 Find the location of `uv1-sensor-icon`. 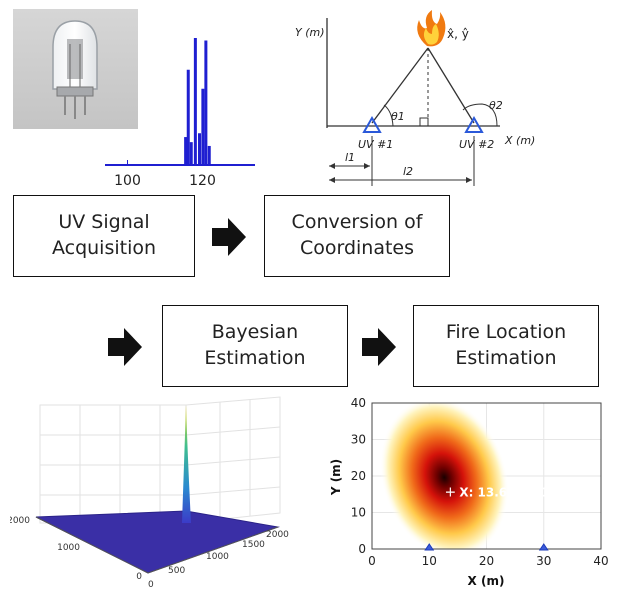

uv1-sensor-icon is located at coordinates (372, 125).